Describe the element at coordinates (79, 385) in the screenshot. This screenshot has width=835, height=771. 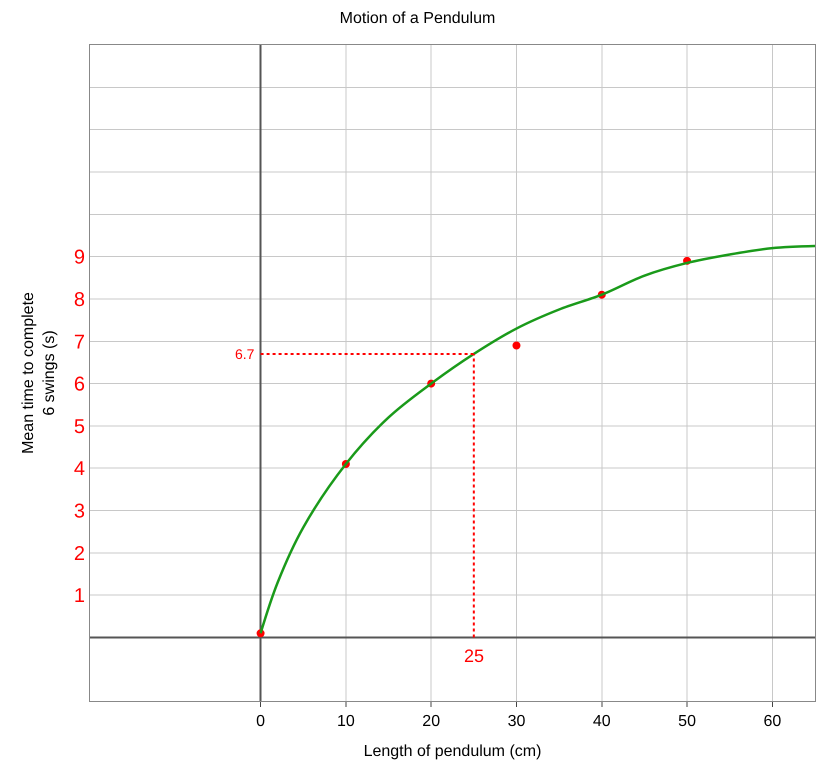
I see `y-tick-label: 6` at that location.